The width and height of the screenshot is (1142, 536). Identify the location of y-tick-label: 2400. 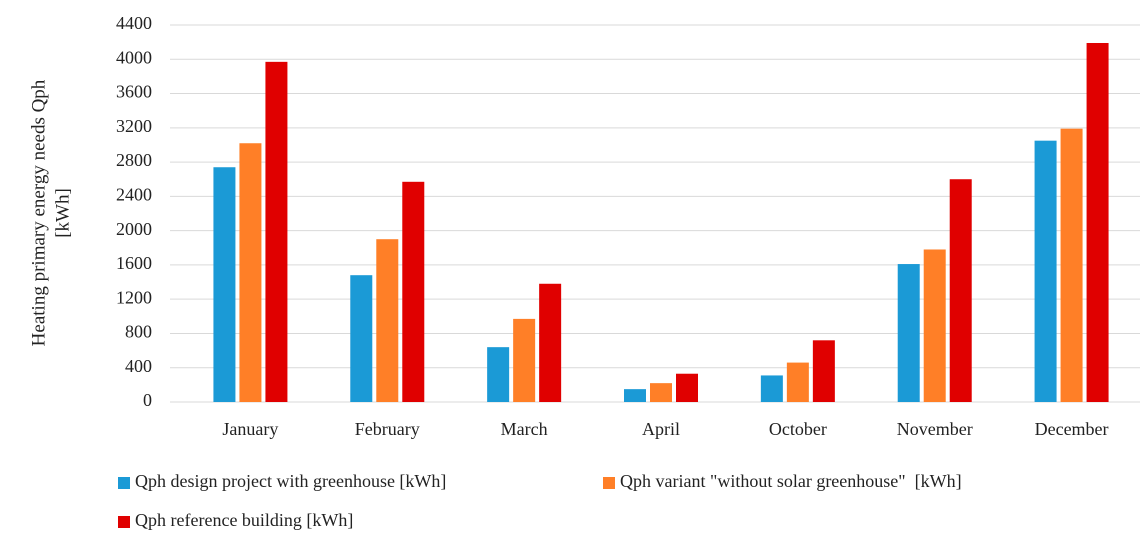
(134, 194).